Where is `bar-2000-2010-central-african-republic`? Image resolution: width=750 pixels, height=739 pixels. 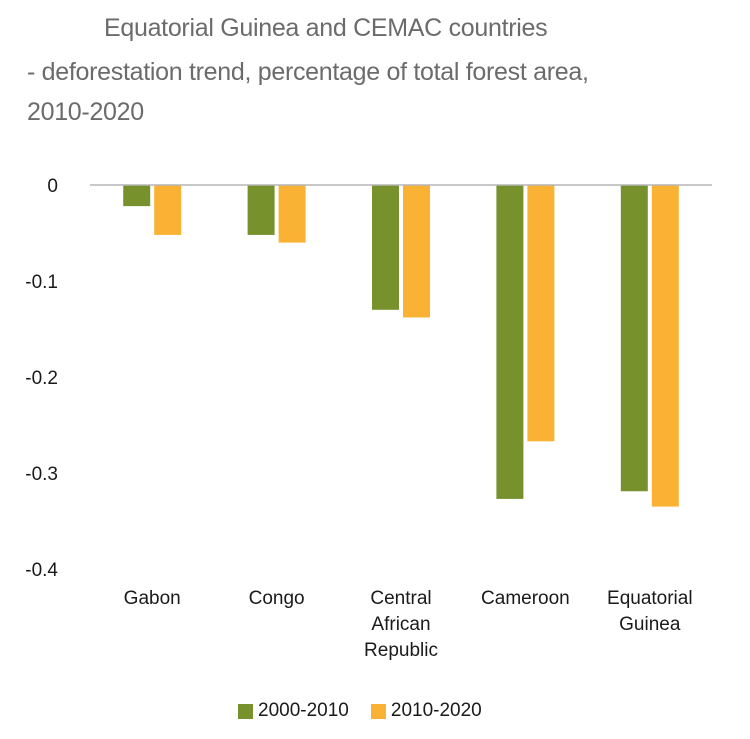 bar-2000-2010-central-african-republic is located at coordinates (385, 247).